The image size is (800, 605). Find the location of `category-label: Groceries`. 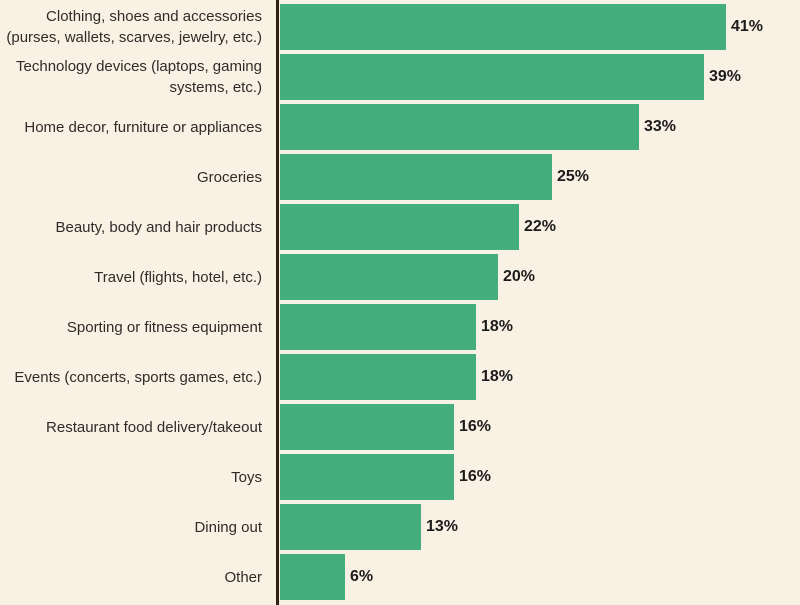

category-label: Groceries is located at coordinates (229, 177).